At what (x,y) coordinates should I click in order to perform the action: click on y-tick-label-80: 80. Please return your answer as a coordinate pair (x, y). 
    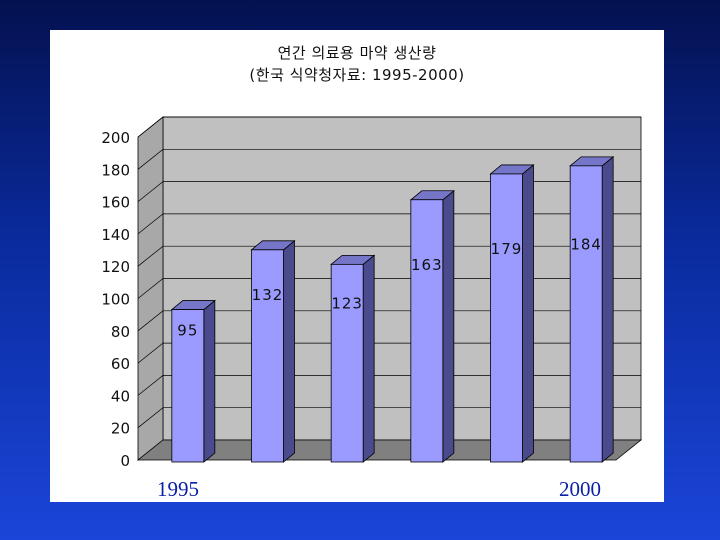
    Looking at the image, I should click on (120, 332).